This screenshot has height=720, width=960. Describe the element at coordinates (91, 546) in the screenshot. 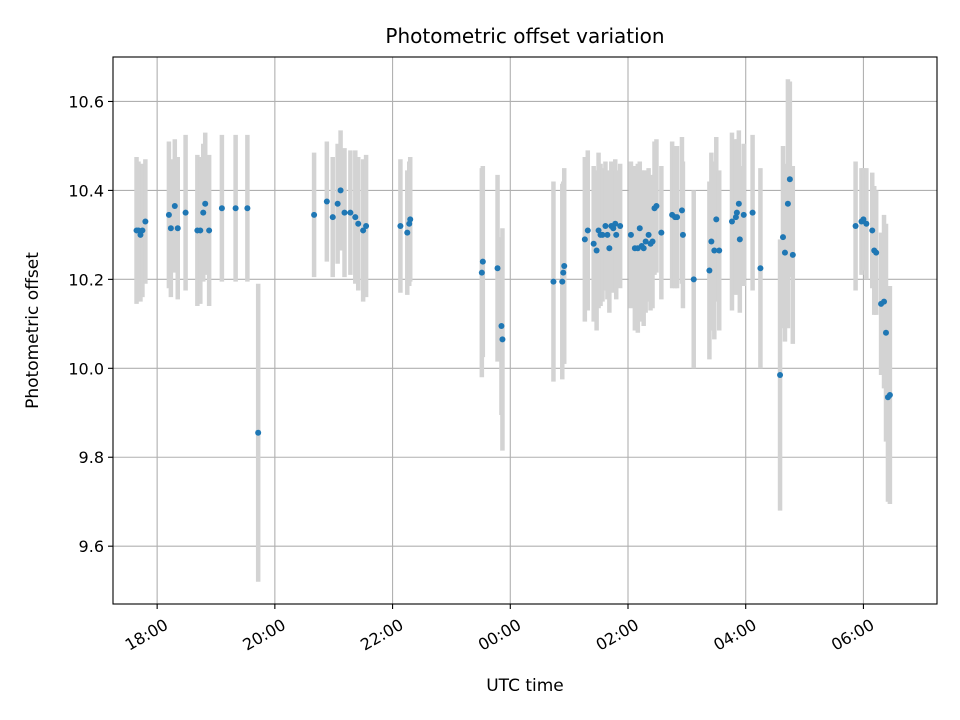

I see `y-tick-label: 9.6` at that location.